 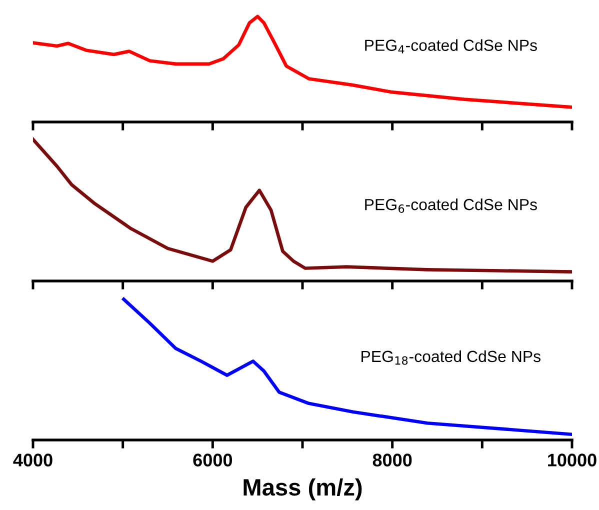 I want to click on annotation: PEG$_{18}$-coated CdSe NPs, so click(x=451, y=357).